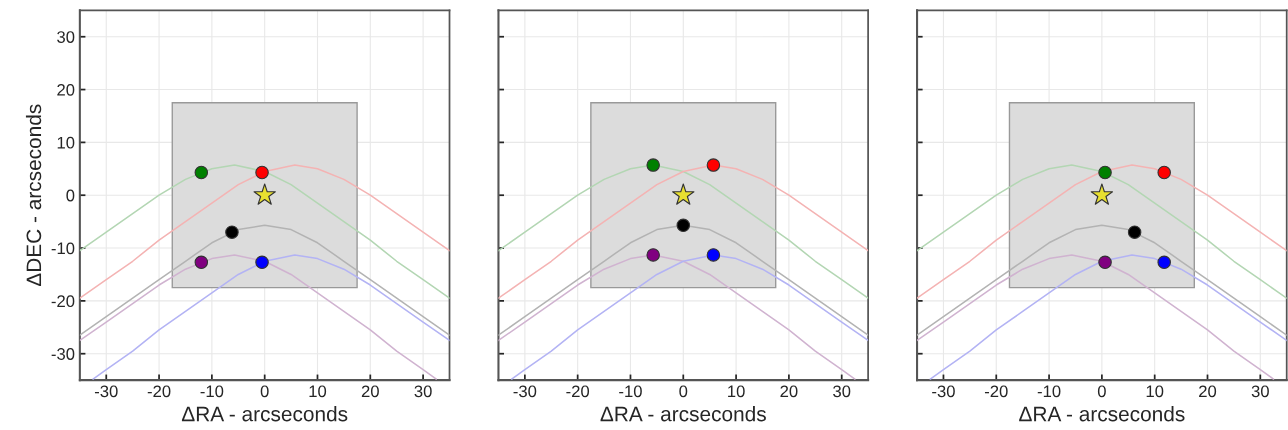 Image resolution: width=1288 pixels, height=430 pixels. What do you see at coordinates (33, 195) in the screenshot?
I see `y-axis-title: ΔDEC - arcseconds` at bounding box center [33, 195].